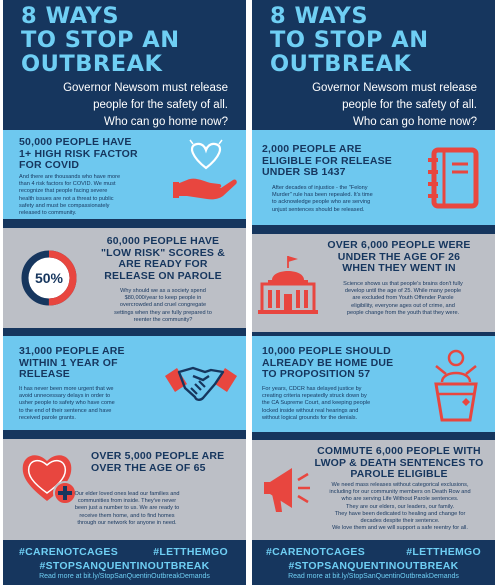  What do you see at coordinates (75, 142) in the screenshot?
I see `heading-line: 50,000 PEOPLE HAVE` at bounding box center [75, 142].